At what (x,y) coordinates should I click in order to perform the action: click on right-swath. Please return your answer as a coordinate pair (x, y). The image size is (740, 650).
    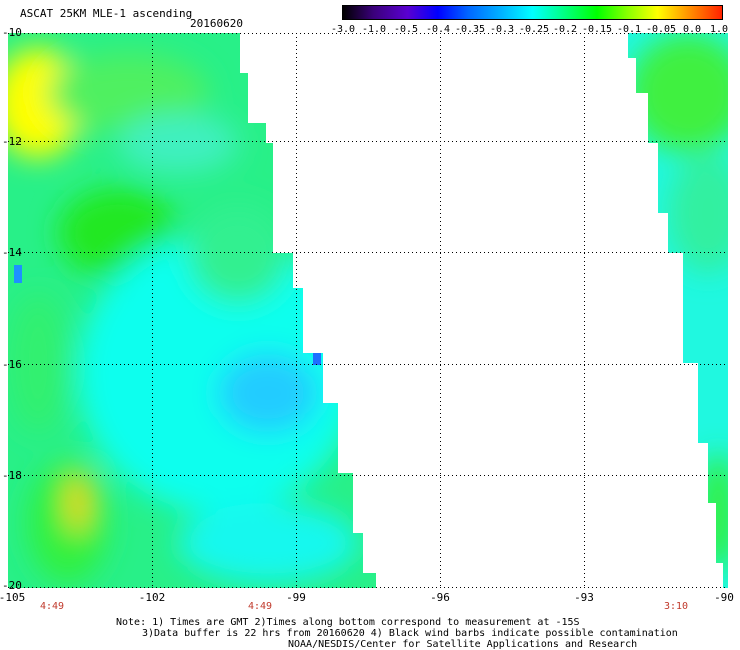
    Looking at the image, I should click on (678, 310).